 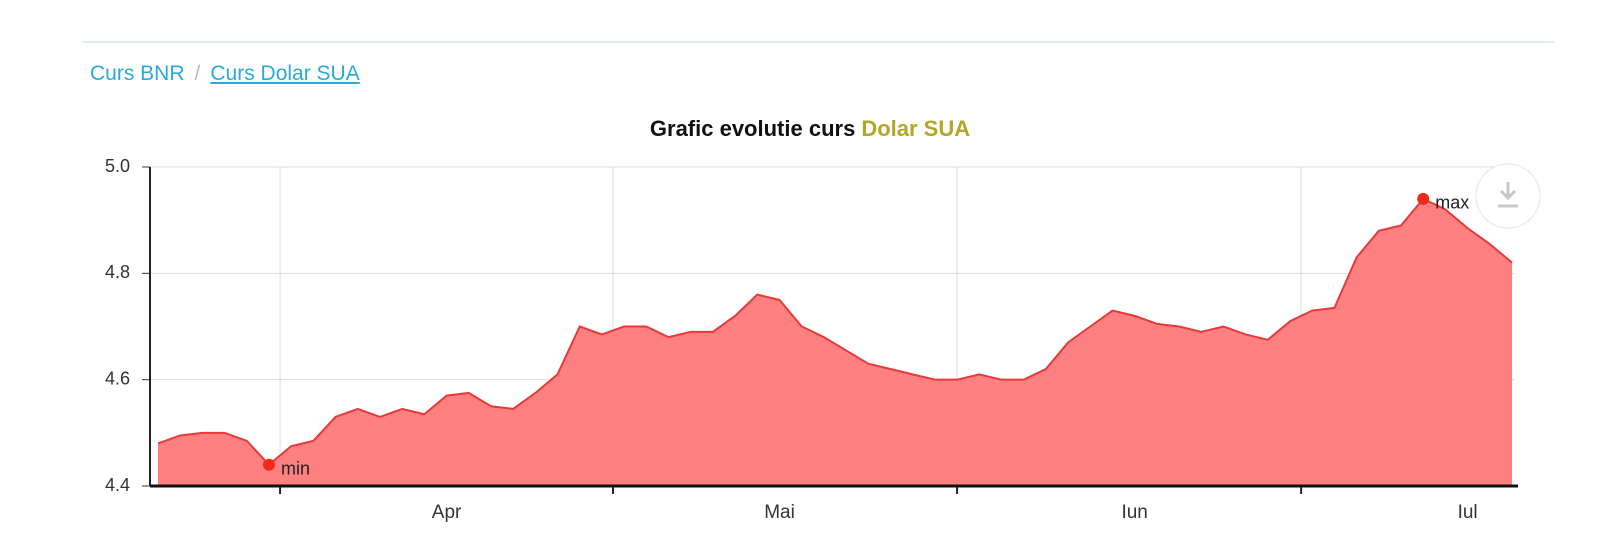 What do you see at coordinates (818, 42) in the screenshot?
I see `divider` at bounding box center [818, 42].